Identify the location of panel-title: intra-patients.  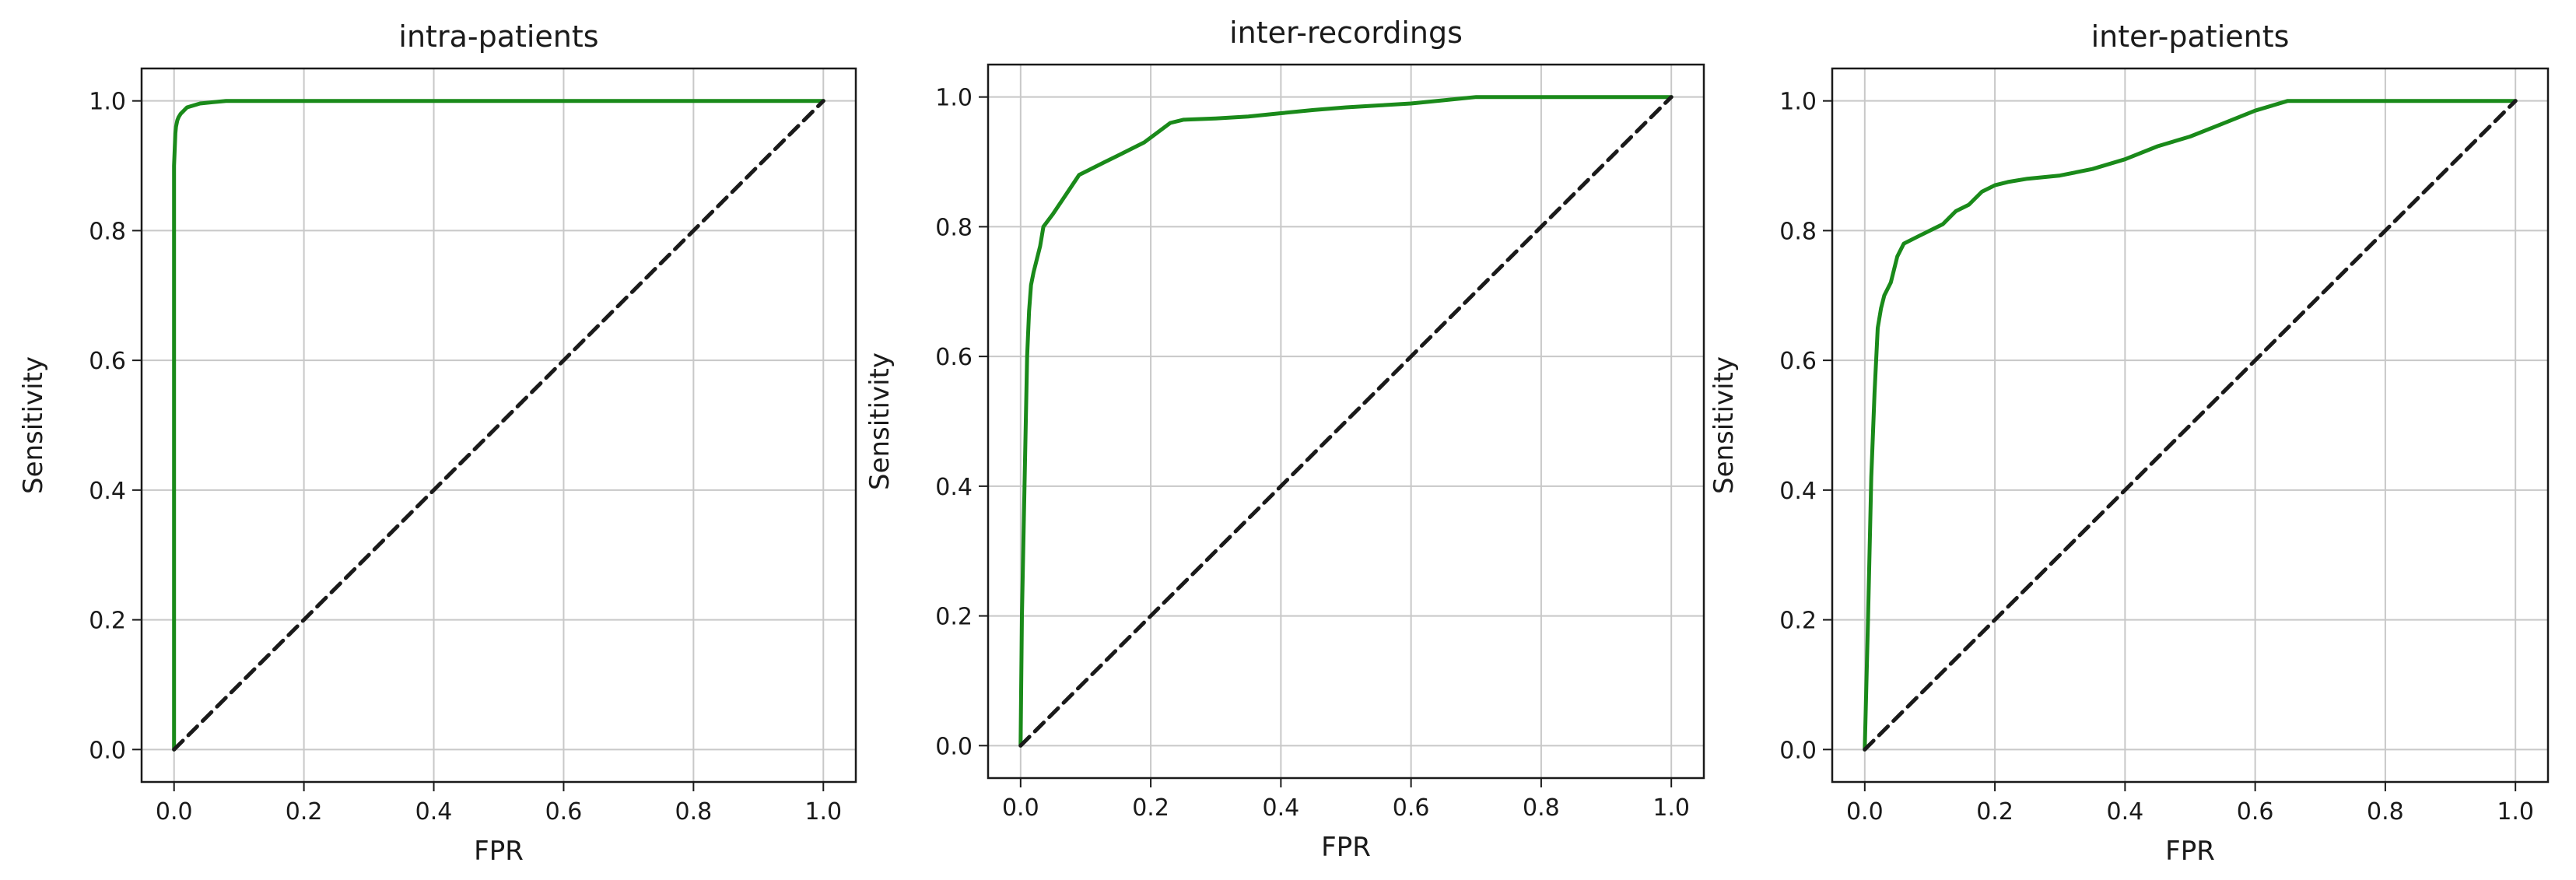
(498, 36).